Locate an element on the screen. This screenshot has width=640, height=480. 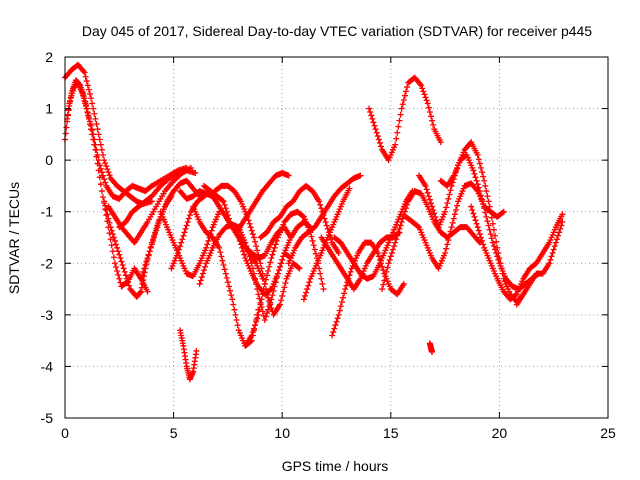
y-axis-label: SDTVAR / TECUs is located at coordinates (14, 238).